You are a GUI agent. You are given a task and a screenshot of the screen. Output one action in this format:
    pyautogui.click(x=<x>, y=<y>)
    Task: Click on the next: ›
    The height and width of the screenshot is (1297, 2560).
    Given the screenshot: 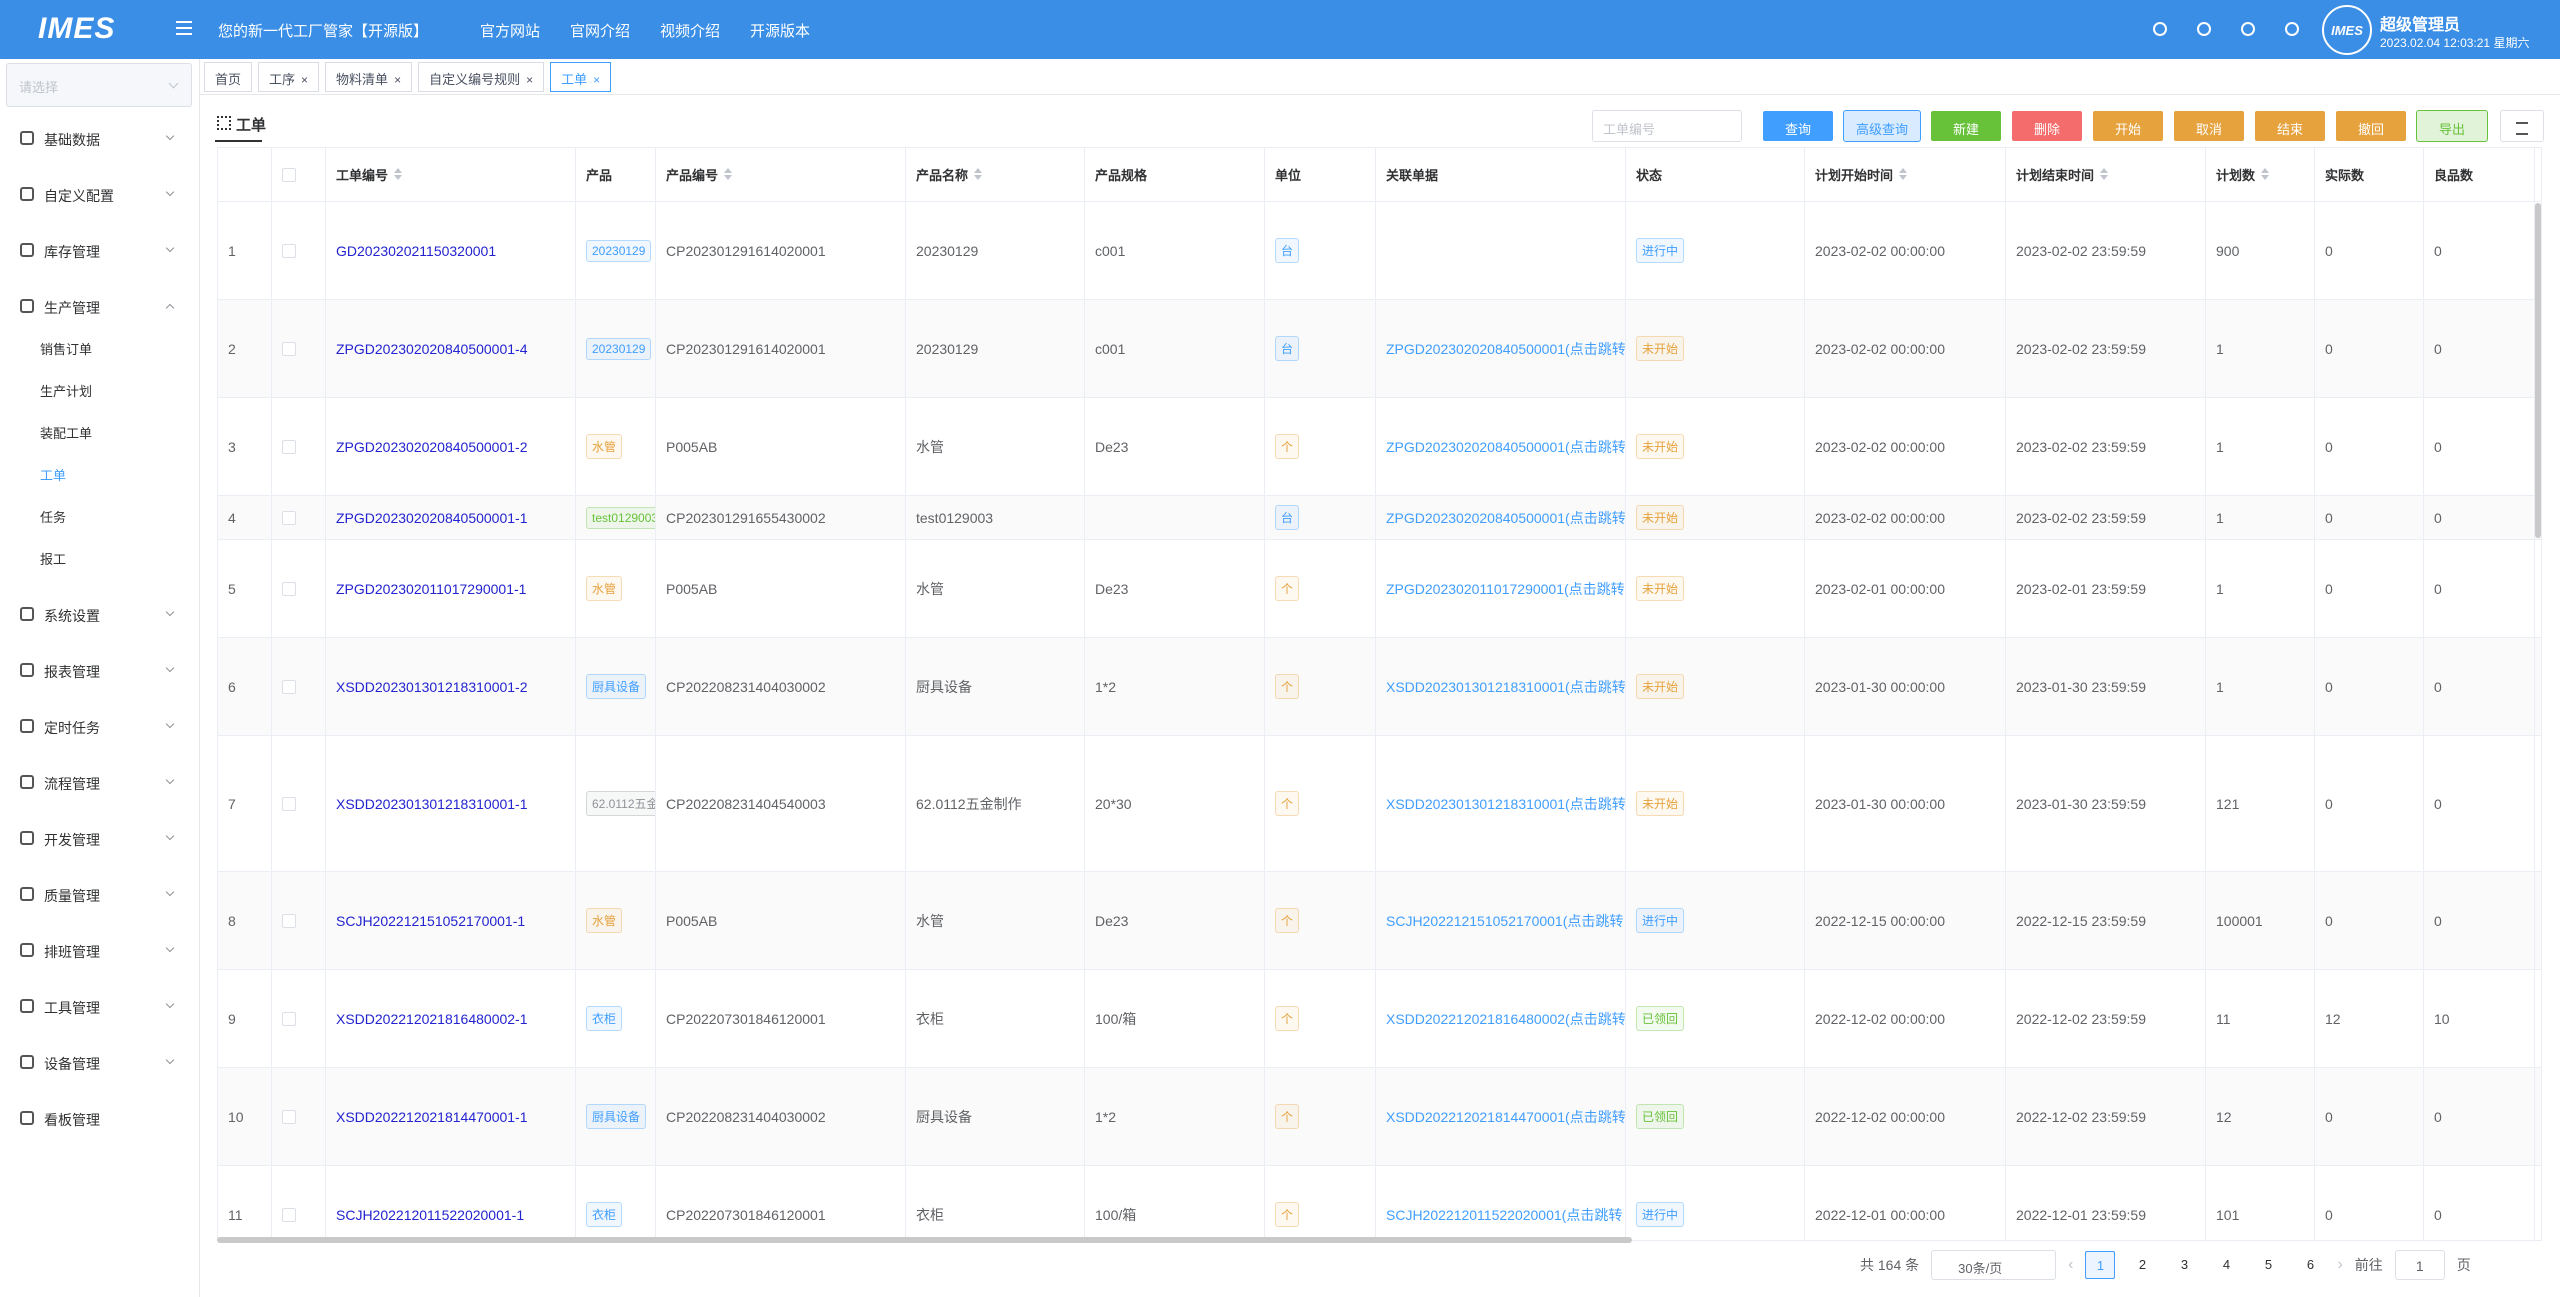 What is the action you would take?
    pyautogui.click(x=2340, y=1264)
    